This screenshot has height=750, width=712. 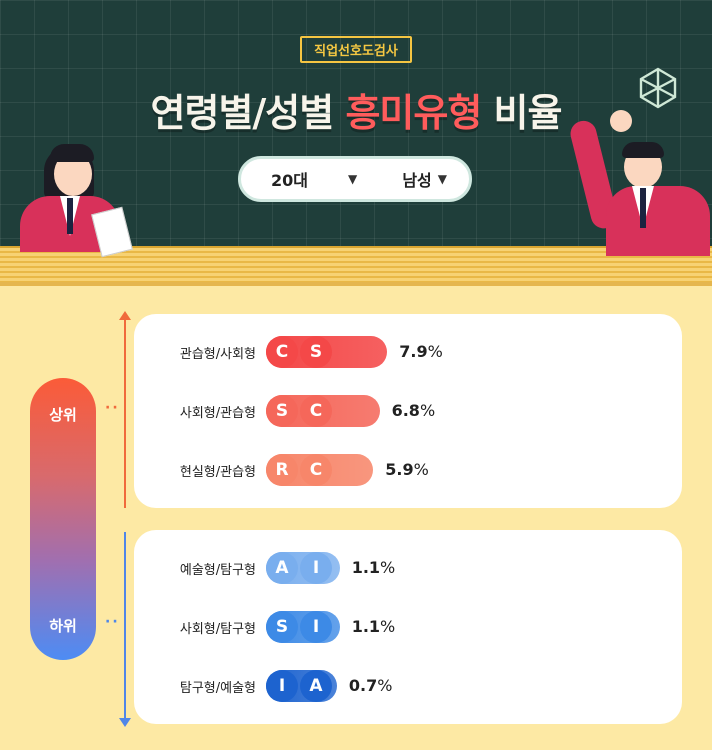 I want to click on chart-row: 탐구형/예술형 I A 0.7%, so click(x=408, y=686).